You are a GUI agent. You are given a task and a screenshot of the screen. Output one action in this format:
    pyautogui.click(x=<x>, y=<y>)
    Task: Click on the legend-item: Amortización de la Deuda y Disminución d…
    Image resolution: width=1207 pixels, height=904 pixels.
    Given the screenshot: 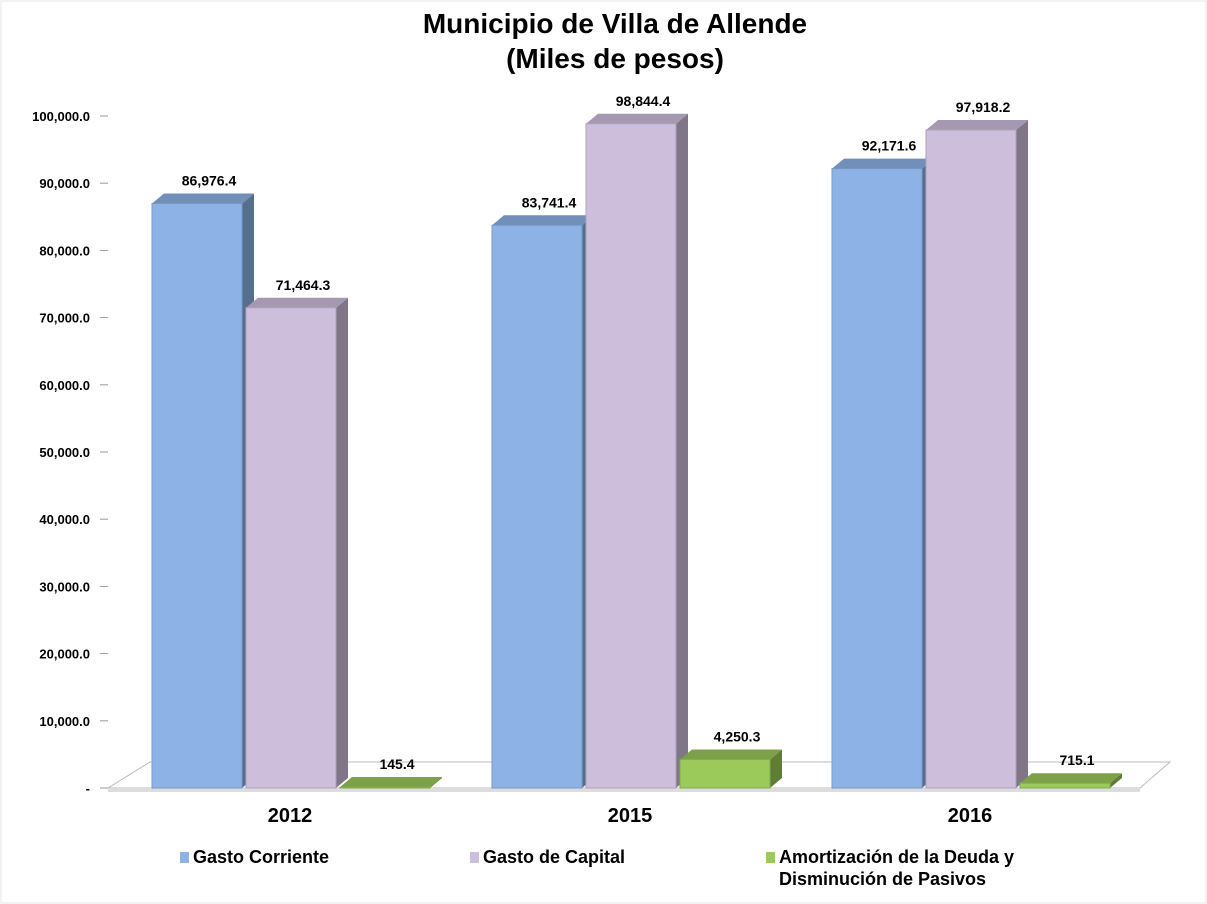 What is the action you would take?
    pyautogui.click(x=931, y=868)
    